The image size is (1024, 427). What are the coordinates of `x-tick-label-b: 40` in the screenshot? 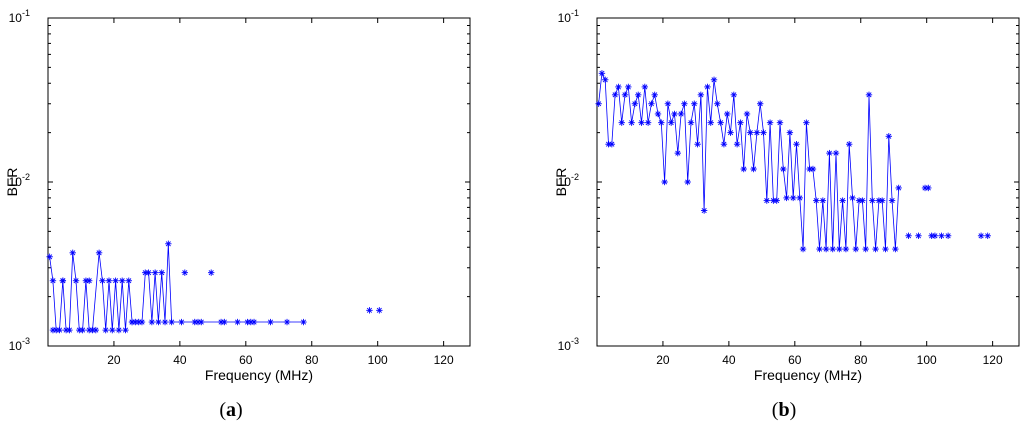 It's located at (729, 360).